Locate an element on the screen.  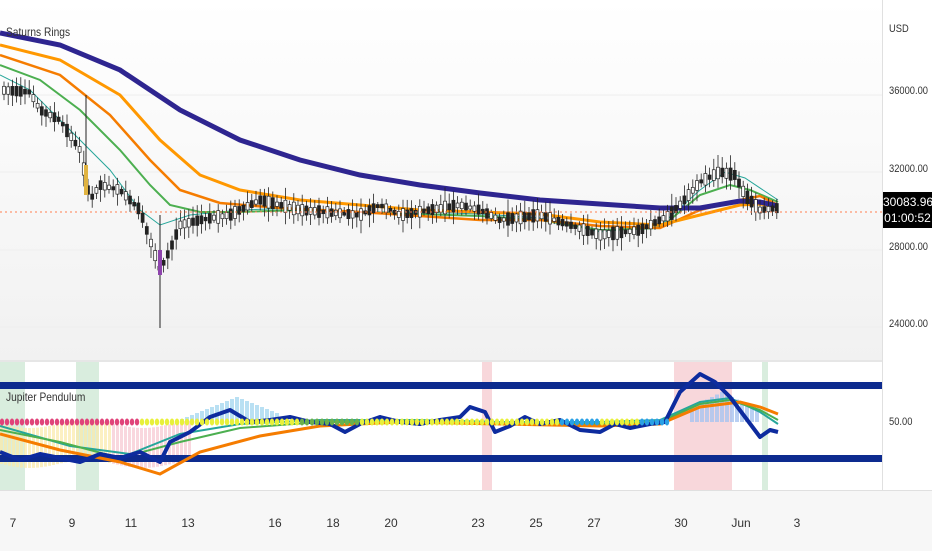
oscillator-label-50: 50.00 is located at coordinates (901, 422).